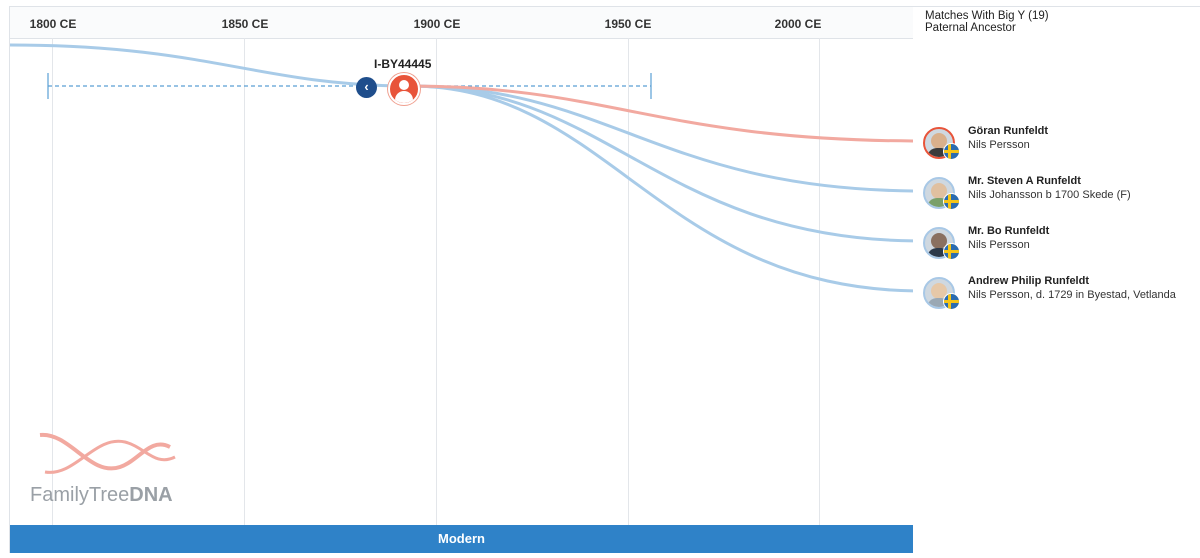 The height and width of the screenshot is (558, 1200). What do you see at coordinates (151, 495) in the screenshot?
I see `logo-text-bold: DNA` at bounding box center [151, 495].